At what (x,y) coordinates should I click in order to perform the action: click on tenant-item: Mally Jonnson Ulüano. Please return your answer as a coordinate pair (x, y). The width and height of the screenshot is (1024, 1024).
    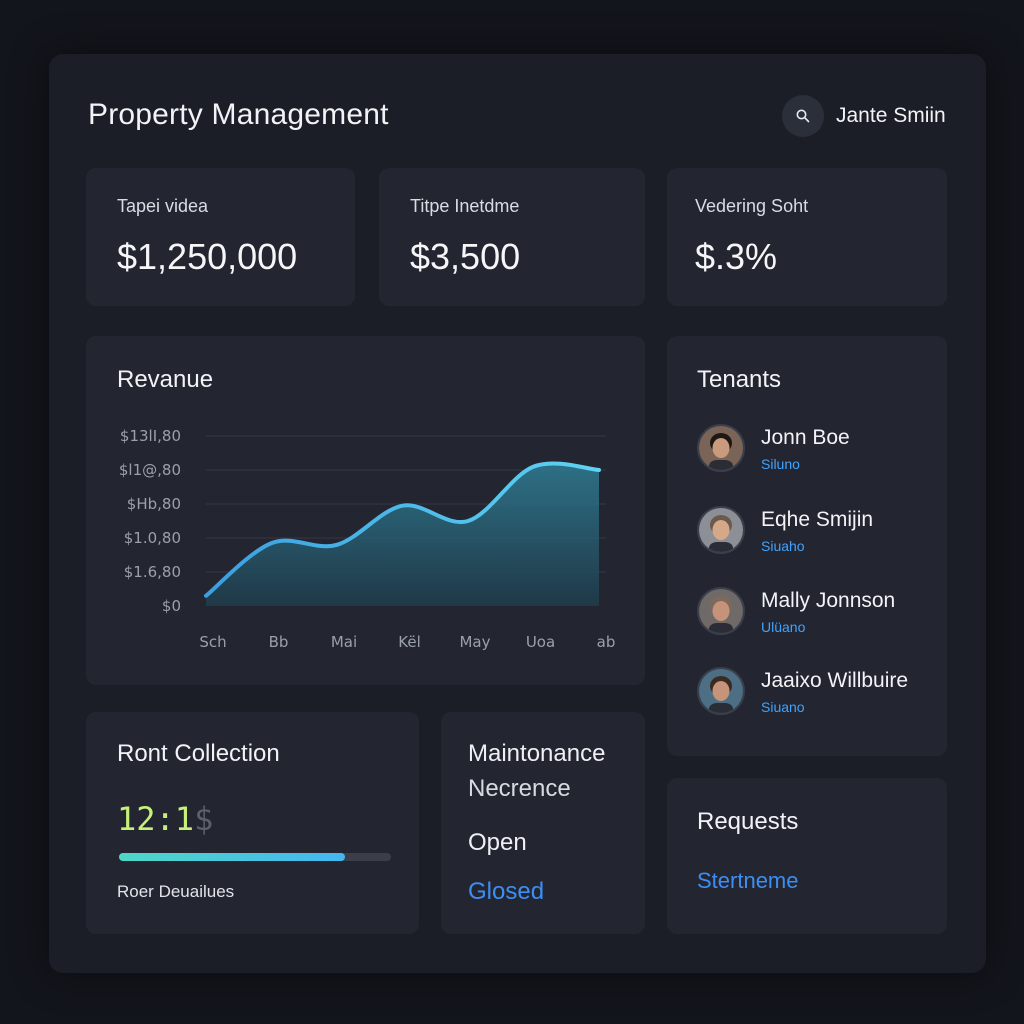
    Looking at the image, I should click on (796, 611).